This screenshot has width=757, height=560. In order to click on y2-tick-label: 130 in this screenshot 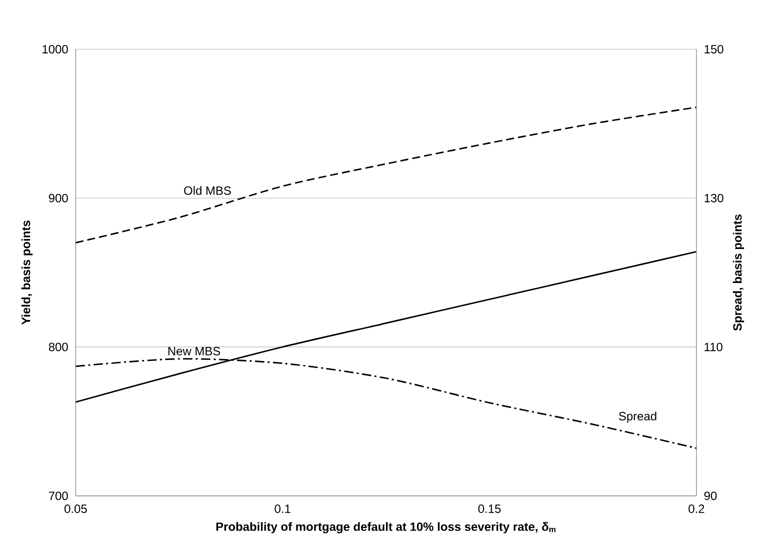, I will do `click(714, 198)`.